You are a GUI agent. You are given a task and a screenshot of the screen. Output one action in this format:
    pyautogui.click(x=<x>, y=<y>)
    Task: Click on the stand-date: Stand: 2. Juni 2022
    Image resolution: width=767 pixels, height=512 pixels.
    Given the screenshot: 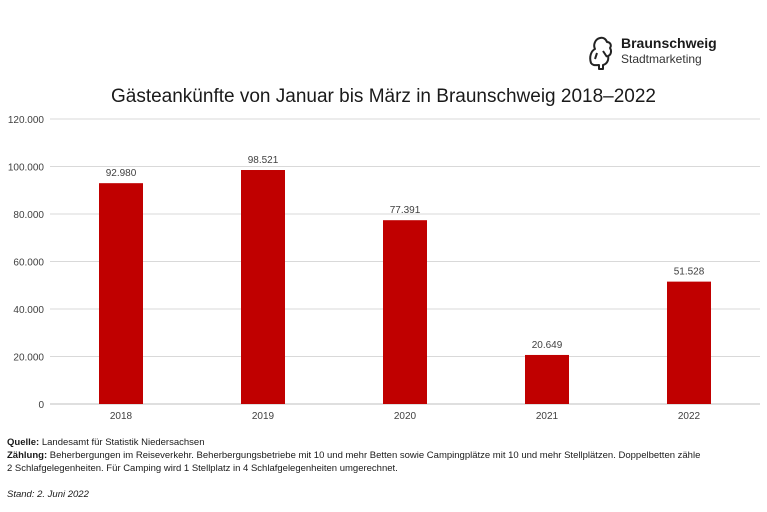 What is the action you would take?
    pyautogui.click(x=48, y=494)
    